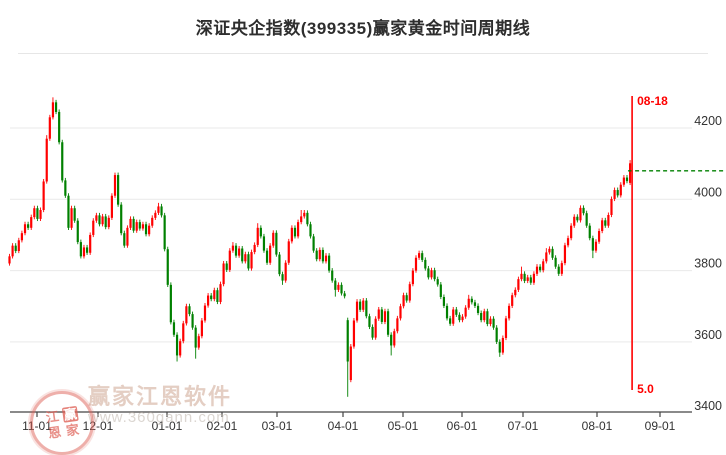  Describe the element at coordinates (98, 426) in the screenshot. I see `x-axis-label: 12-01` at that location.